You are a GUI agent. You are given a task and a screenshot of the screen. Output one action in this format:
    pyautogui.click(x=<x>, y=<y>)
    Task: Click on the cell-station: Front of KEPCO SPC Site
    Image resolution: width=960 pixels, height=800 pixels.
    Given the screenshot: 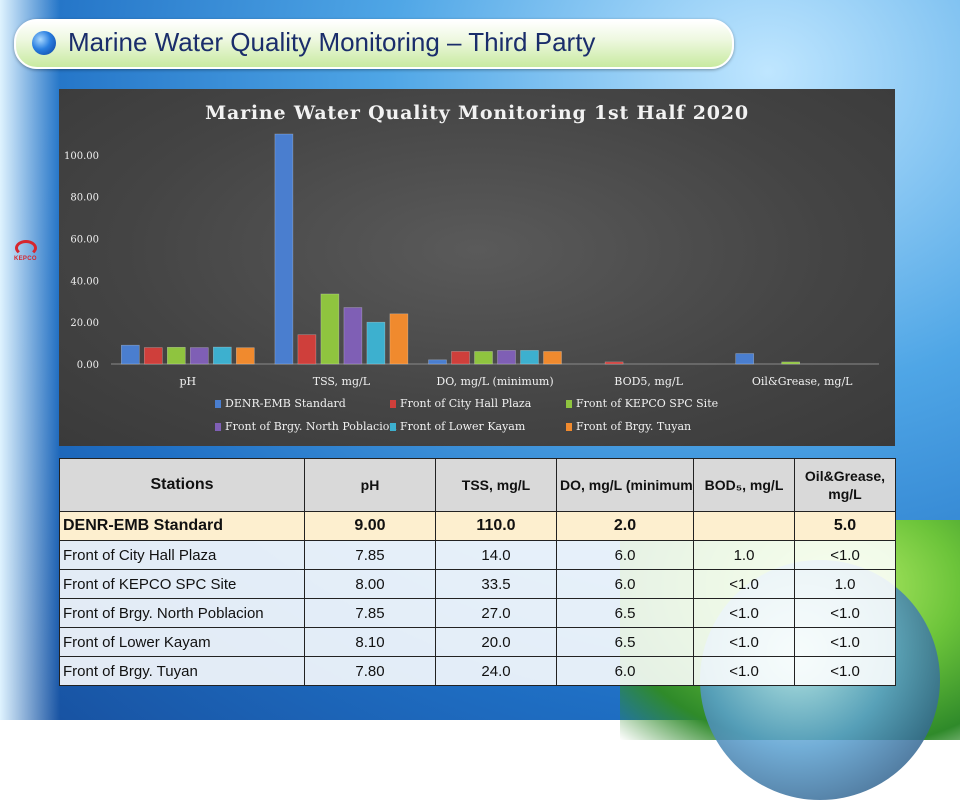 What is the action you would take?
    pyautogui.click(x=182, y=584)
    